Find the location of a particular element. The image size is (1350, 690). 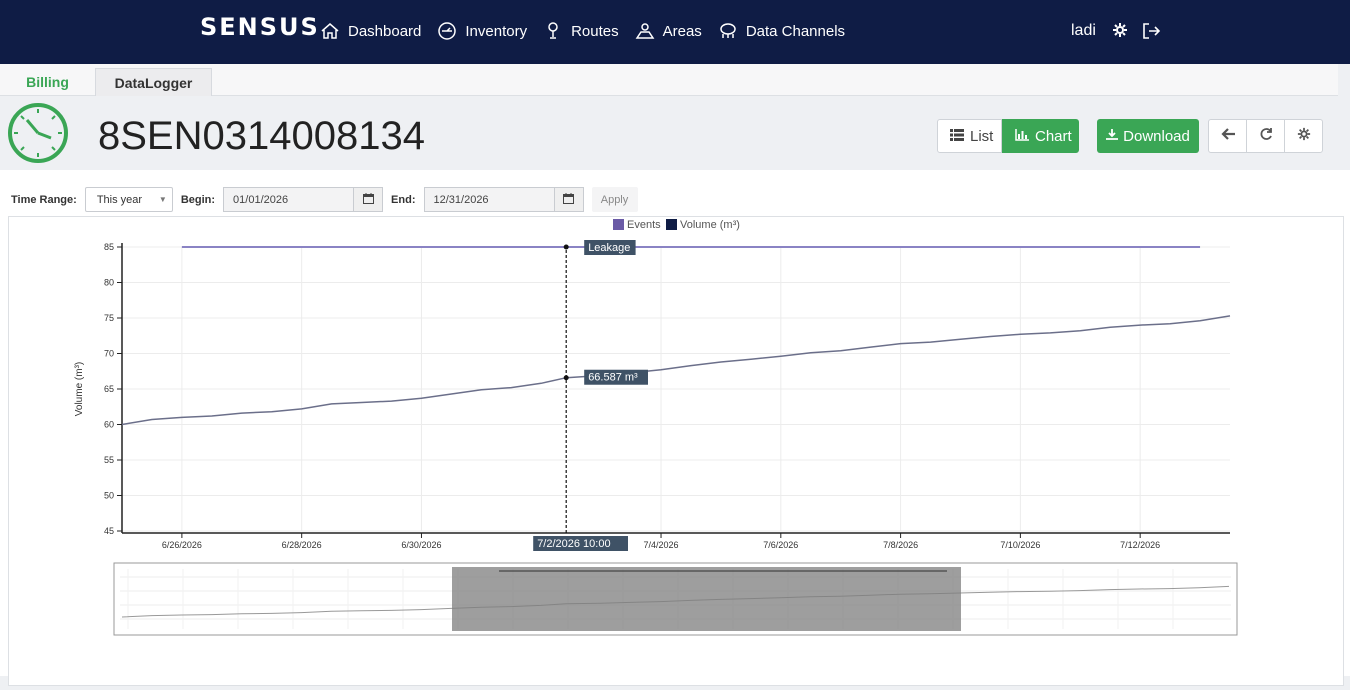

chart-view-button: Chart is located at coordinates (1040, 136).